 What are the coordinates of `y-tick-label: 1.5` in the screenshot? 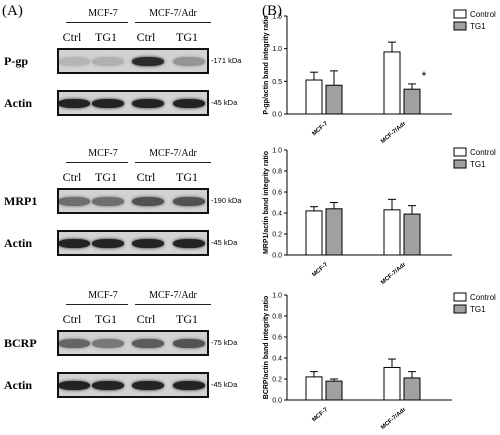 It's located at (277, 17).